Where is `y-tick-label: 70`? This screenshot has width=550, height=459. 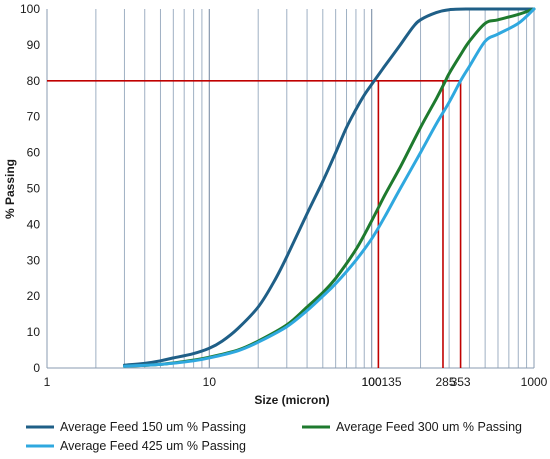 y-tick-label: 70 is located at coordinates (34, 117).